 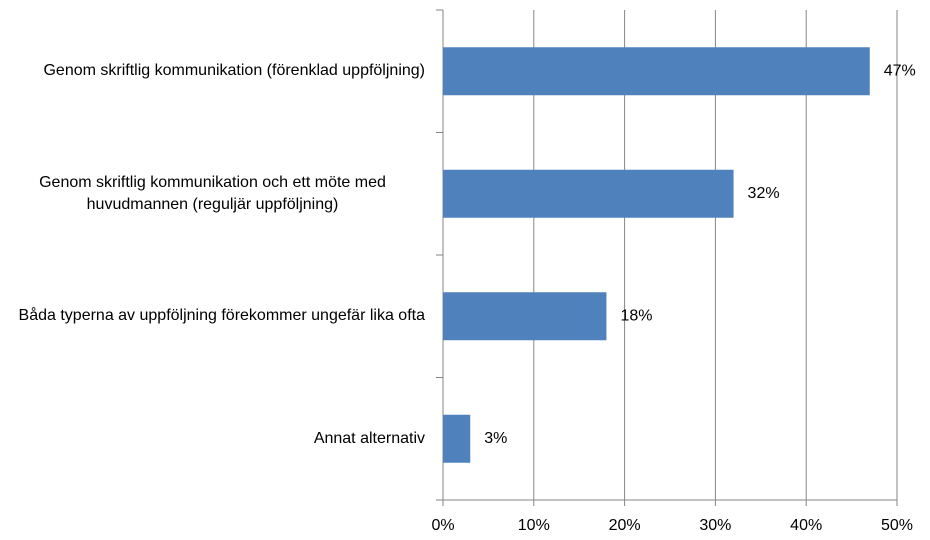 I want to click on x-tick-label: 30%, so click(x=715, y=525).